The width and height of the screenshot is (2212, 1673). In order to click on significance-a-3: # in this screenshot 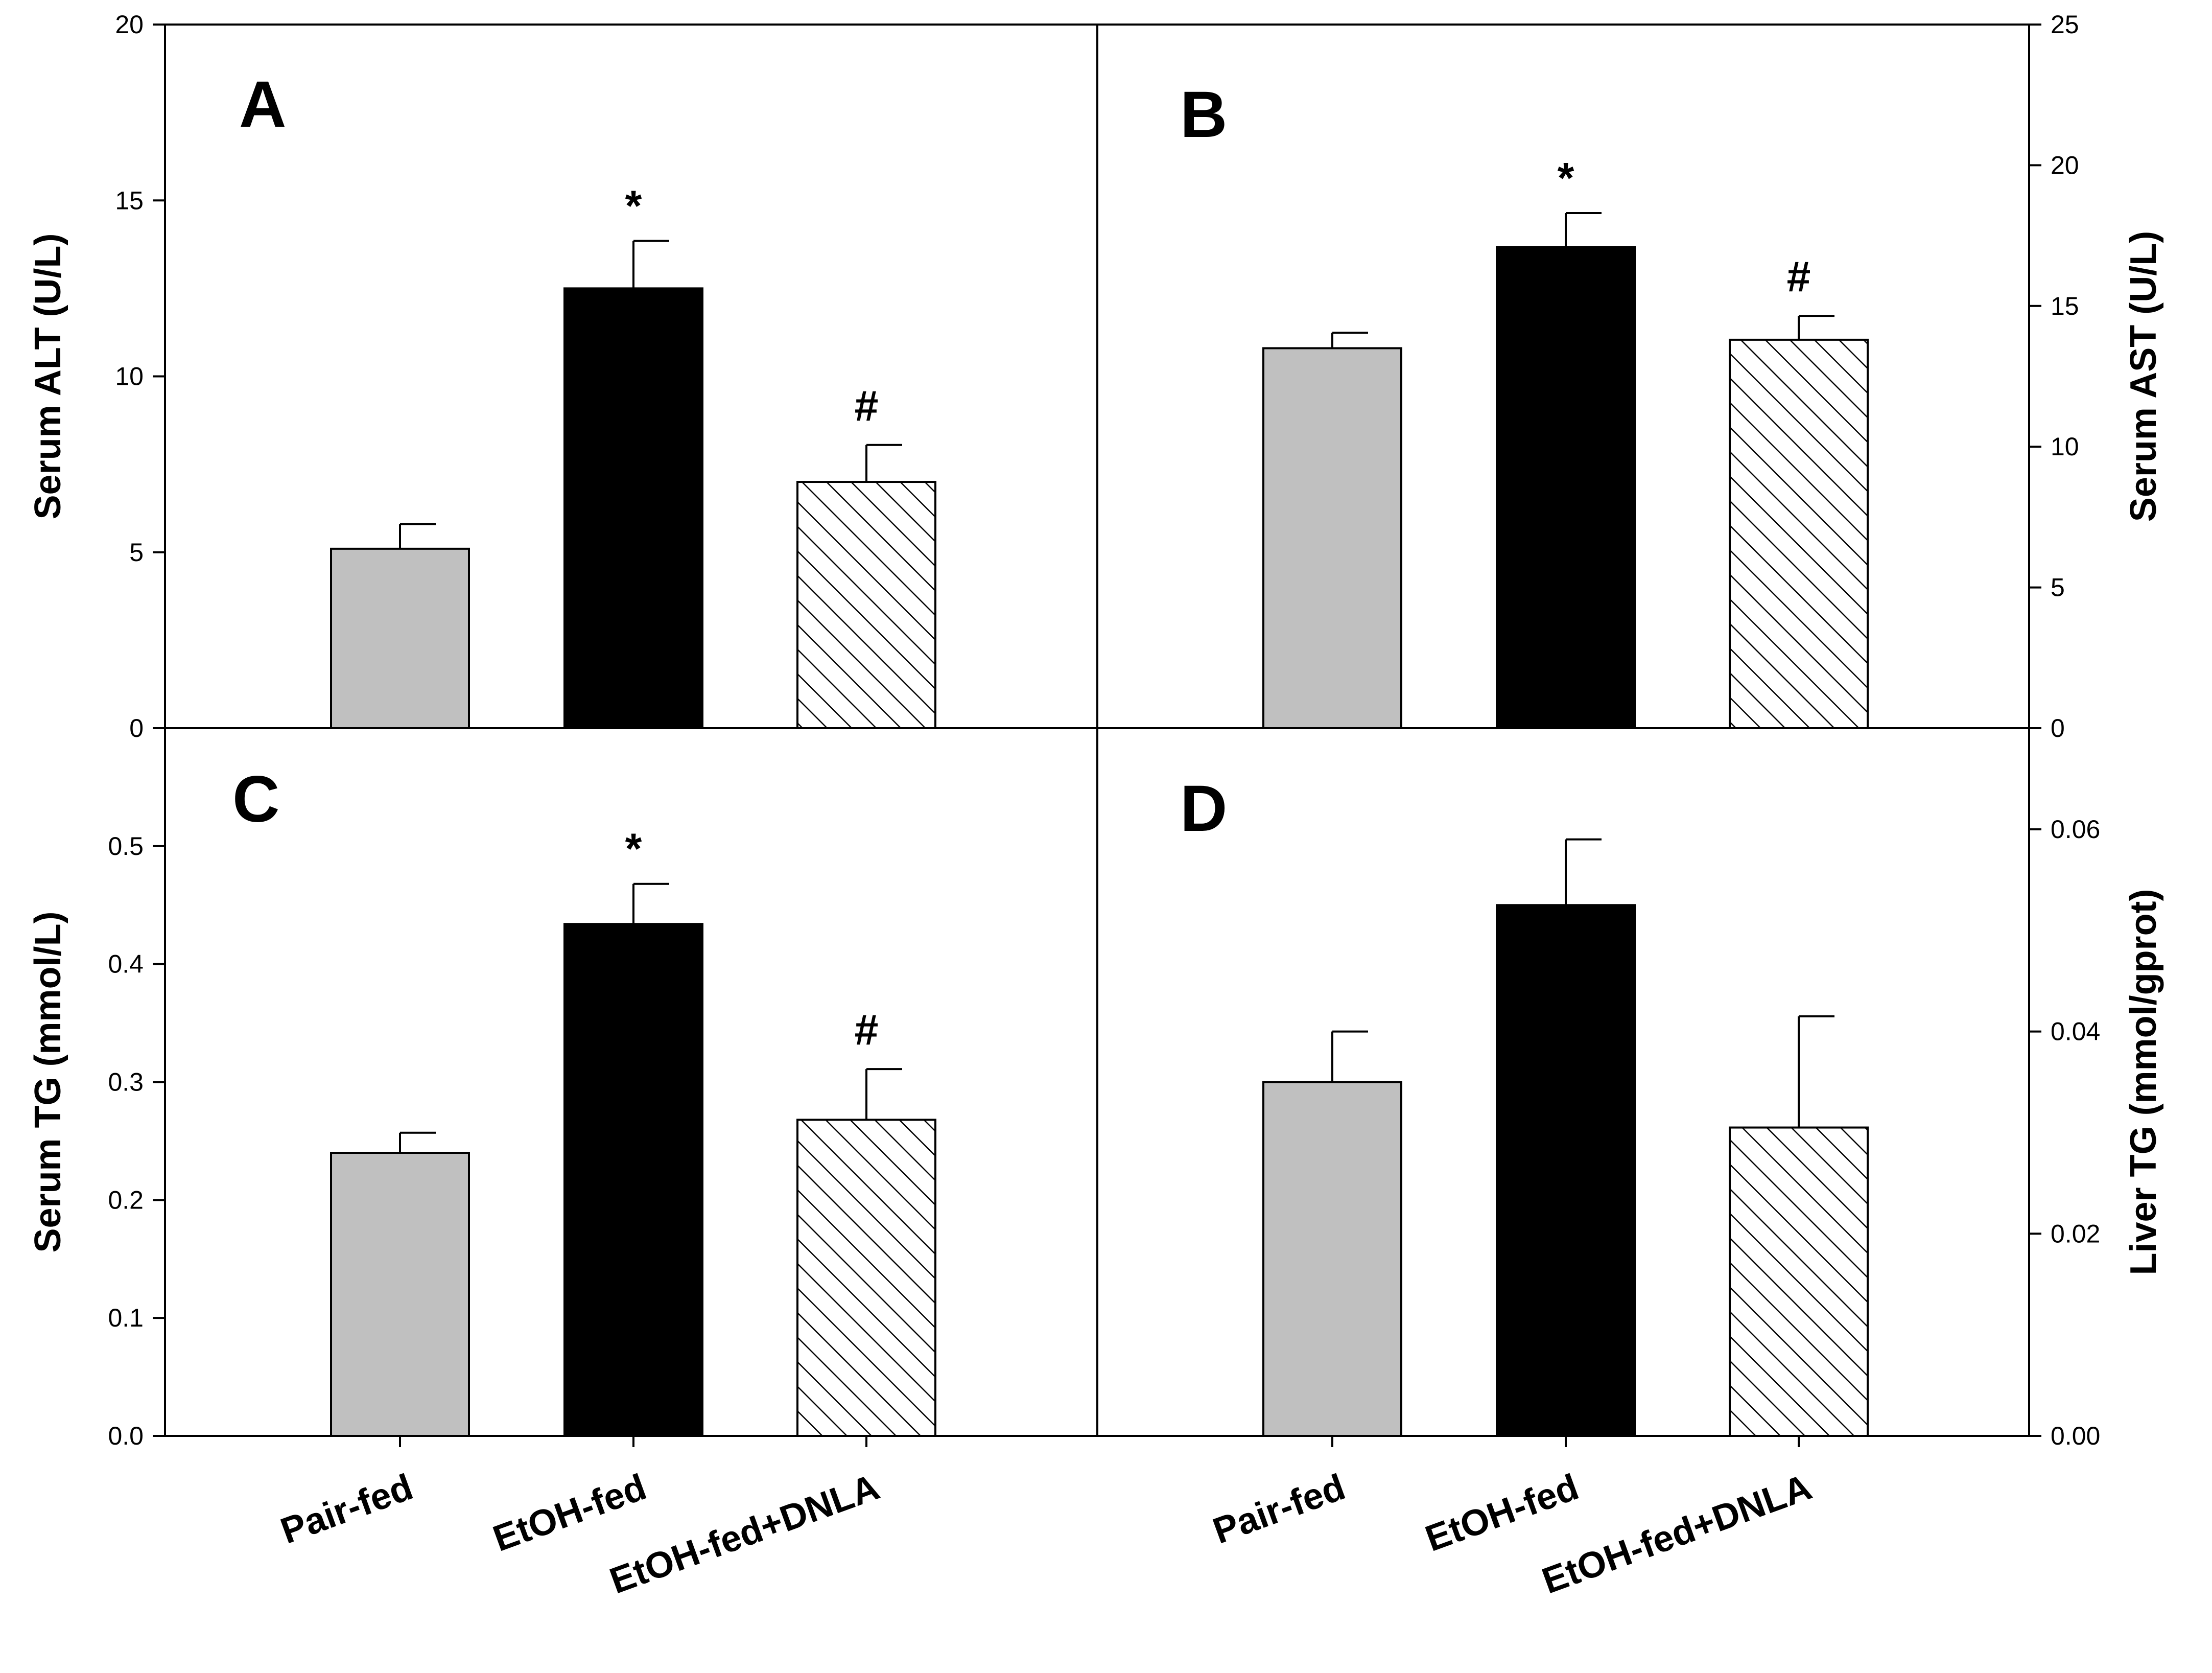, I will do `click(867, 406)`.